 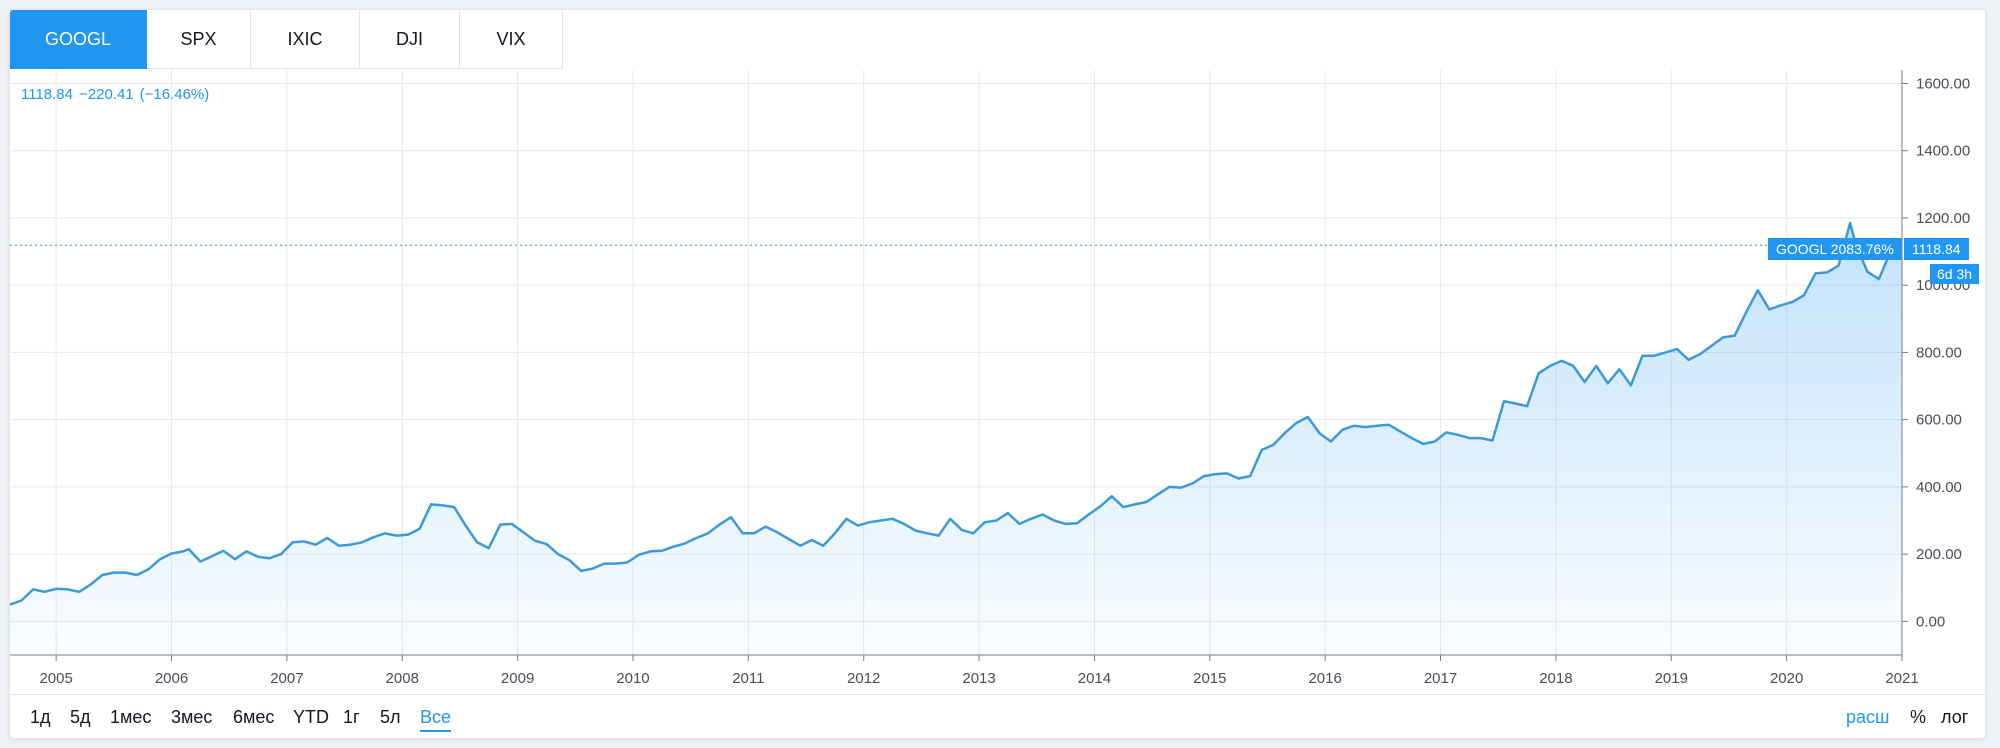 I want to click on range-5: YTD, so click(x=311, y=717).